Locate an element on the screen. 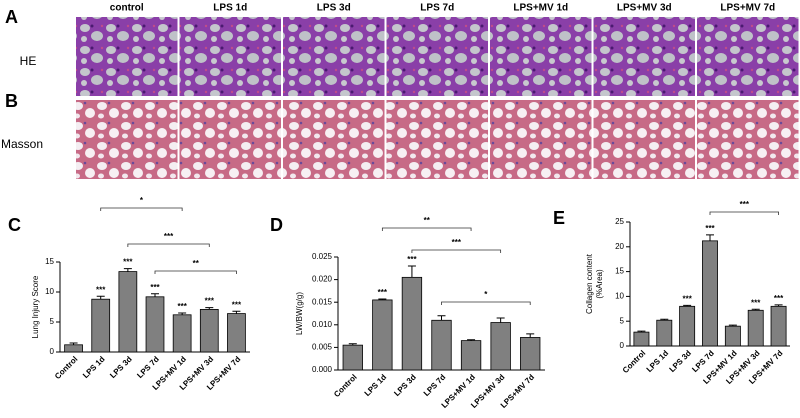  panel-label: E is located at coordinates (559, 218).